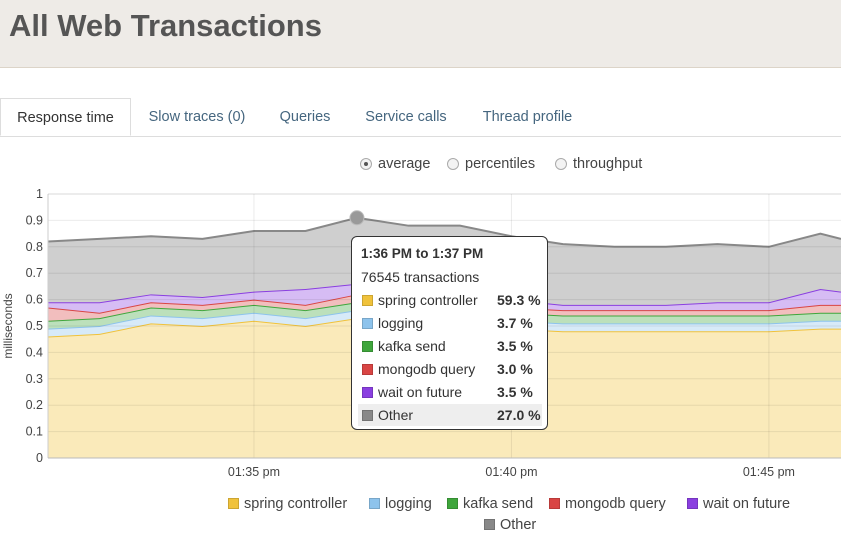  Describe the element at coordinates (428, 300) in the screenshot. I see `tooltip-row-name: spring controller` at that location.